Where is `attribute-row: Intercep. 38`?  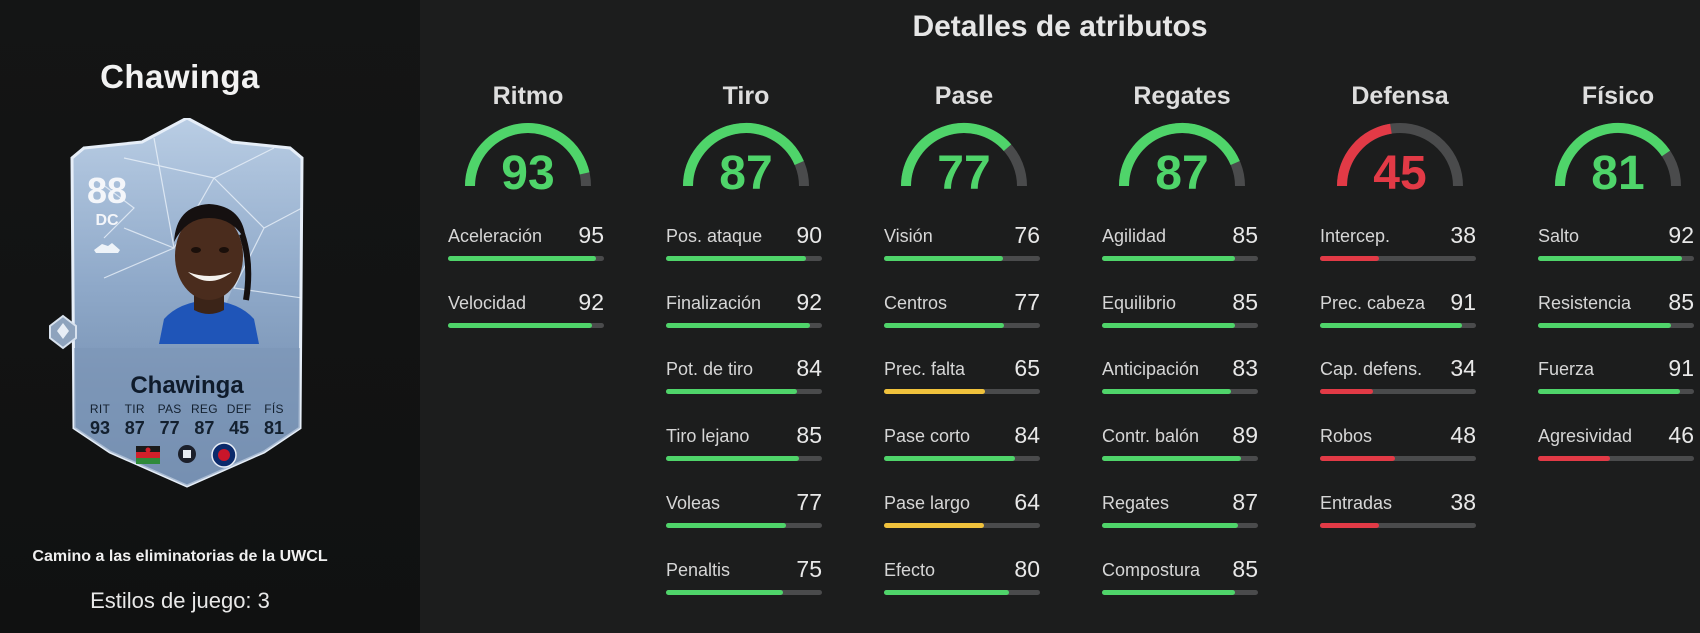 attribute-row: Intercep. 38 is located at coordinates (1400, 249).